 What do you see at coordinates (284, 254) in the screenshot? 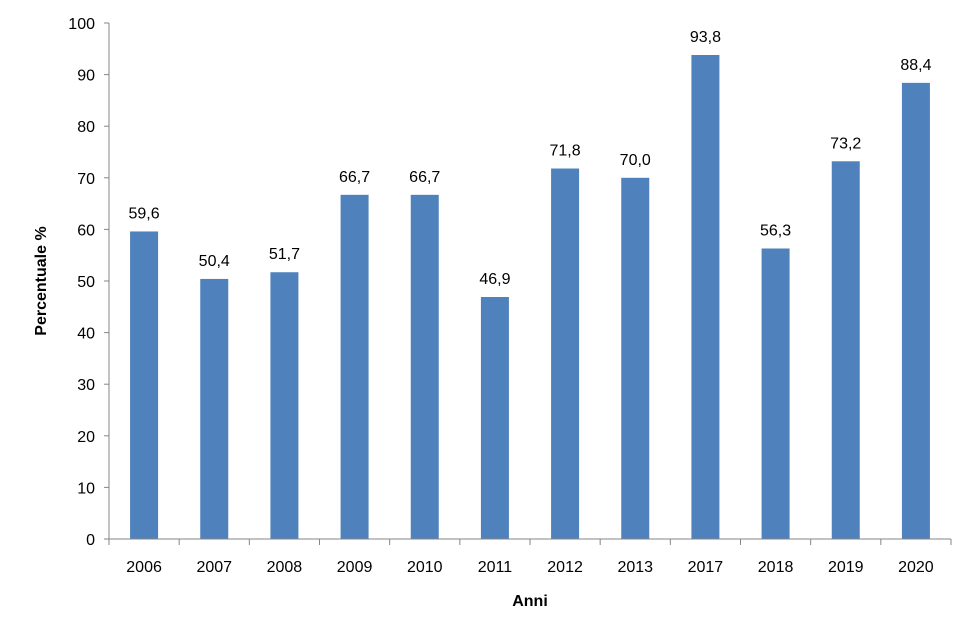
I see `data-label-2008: 51,7` at bounding box center [284, 254].